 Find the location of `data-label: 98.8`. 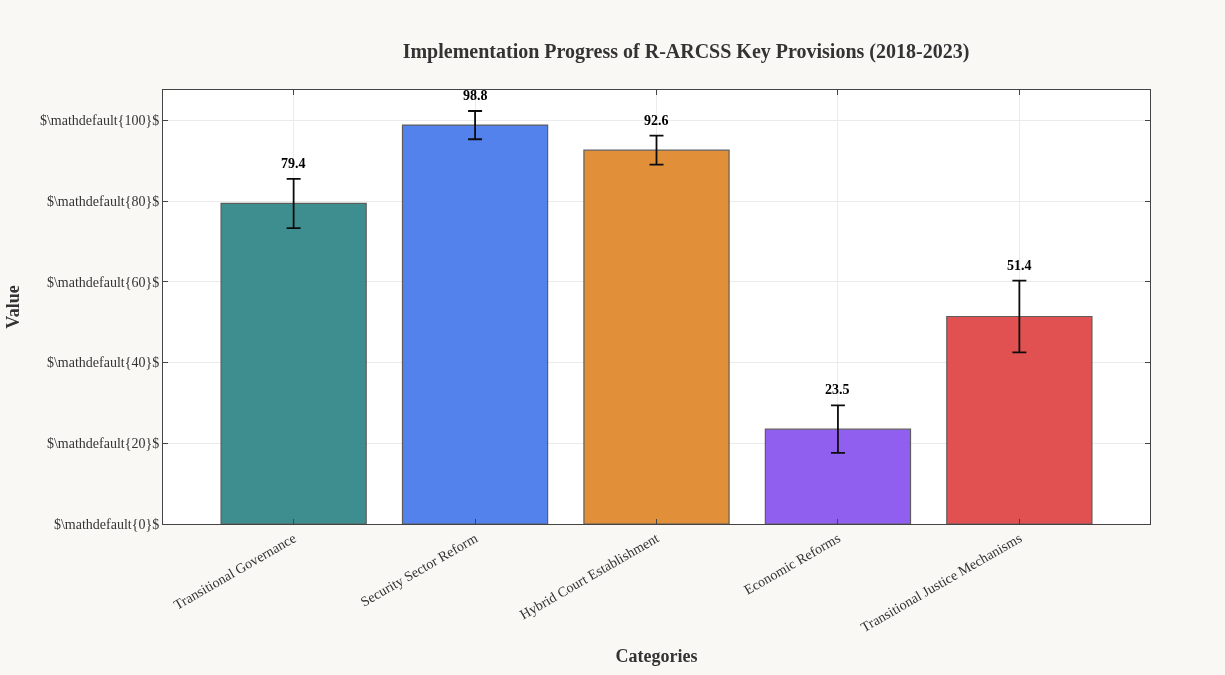

data-label: 98.8 is located at coordinates (475, 95).